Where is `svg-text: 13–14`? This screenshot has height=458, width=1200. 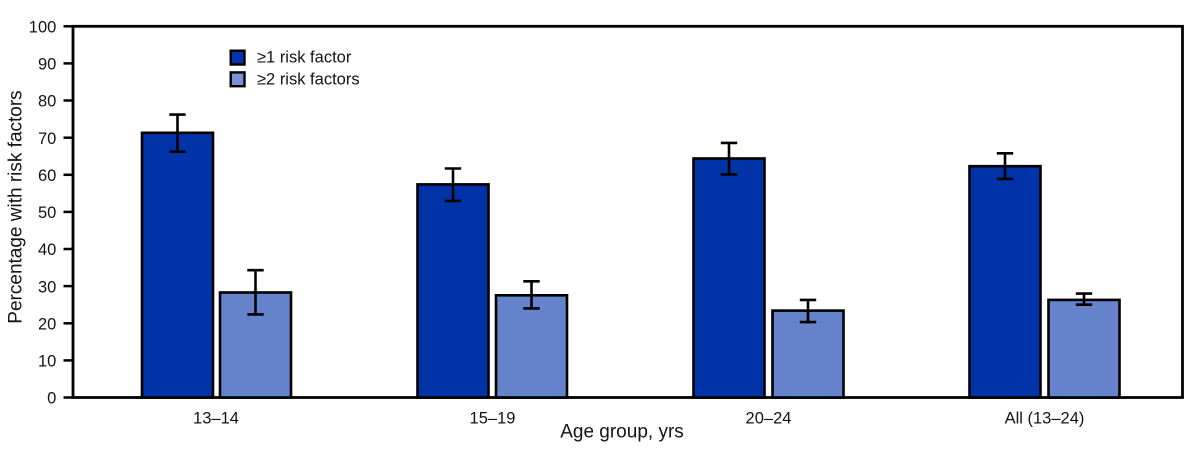 svg-text: 13–14 is located at coordinates (216, 419).